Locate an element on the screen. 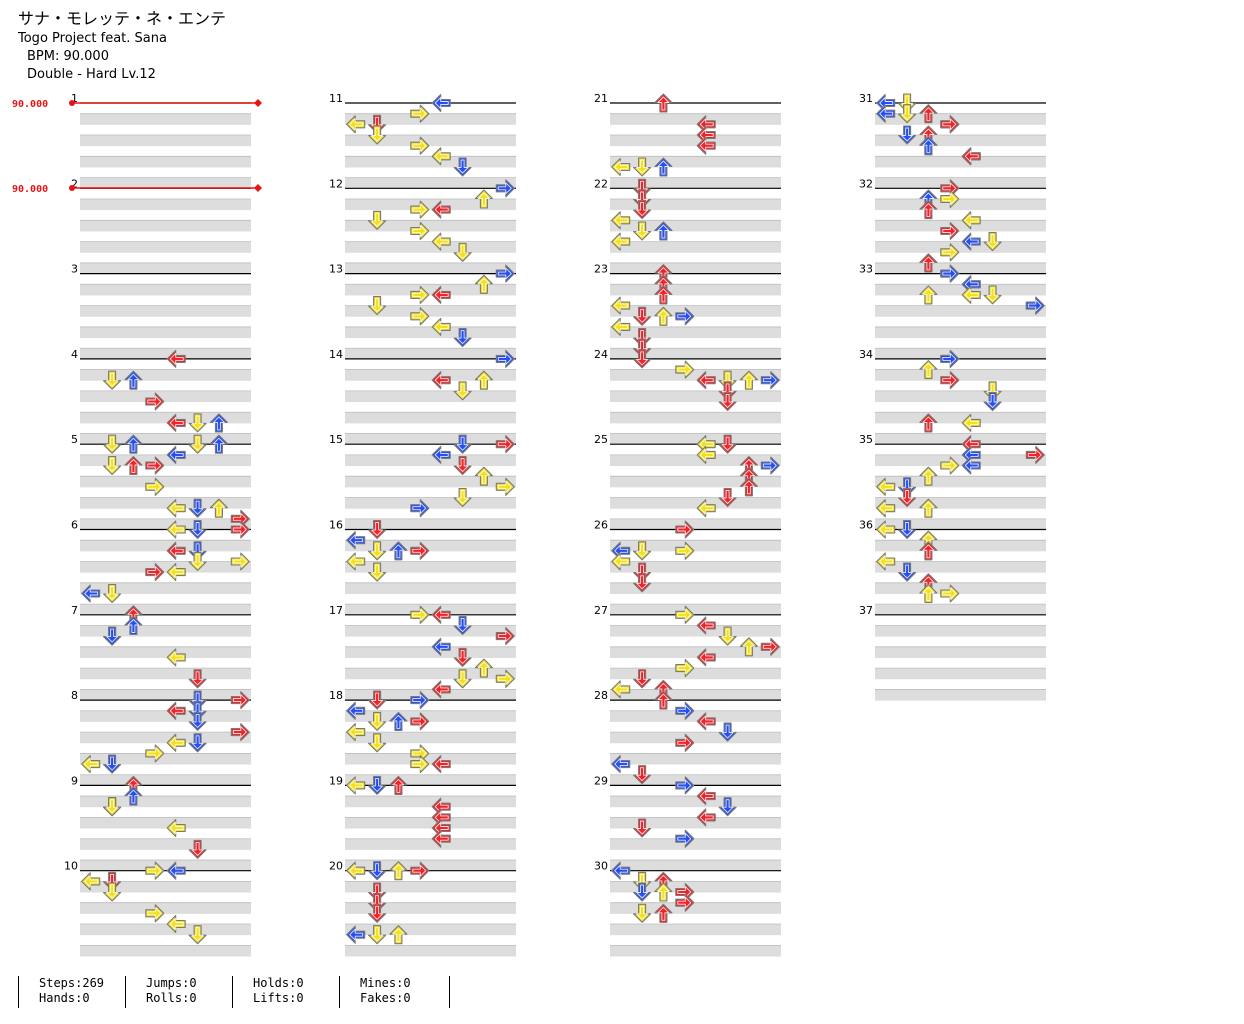 The image size is (1244, 1024). measure-number: 14 is located at coordinates (336, 354).